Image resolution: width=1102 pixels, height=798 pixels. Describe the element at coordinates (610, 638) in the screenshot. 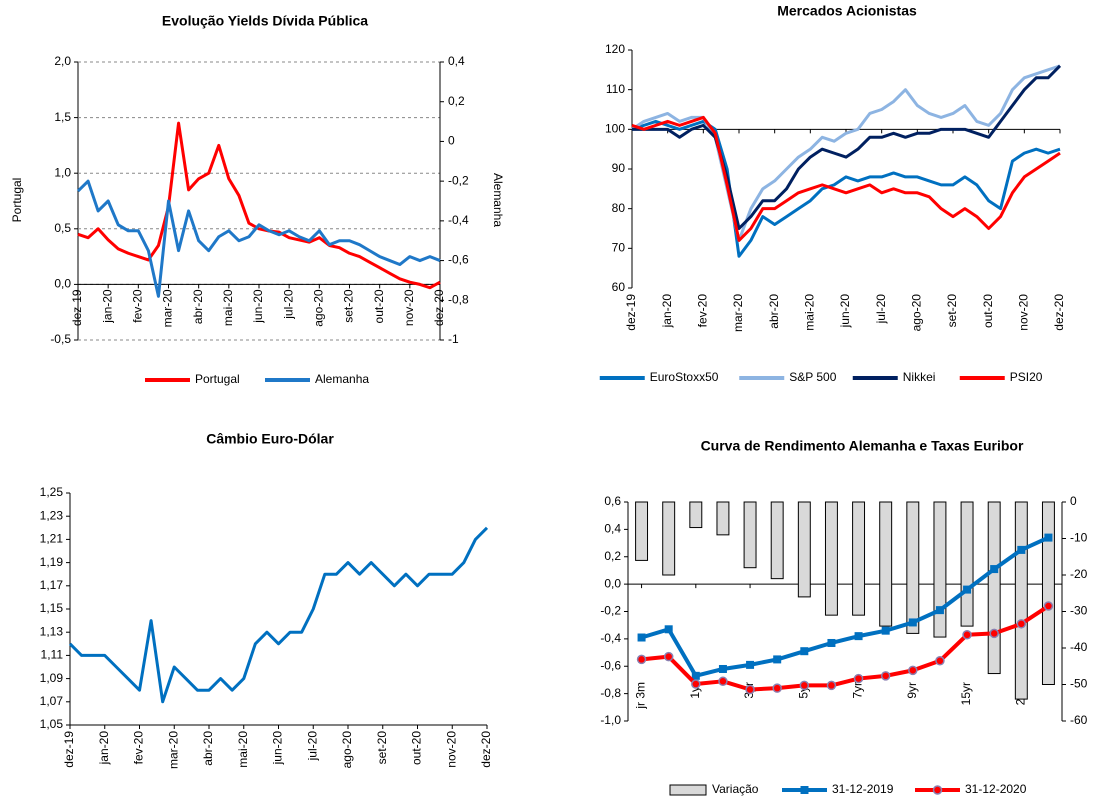

I see `y-tick-label: -0,4` at that location.